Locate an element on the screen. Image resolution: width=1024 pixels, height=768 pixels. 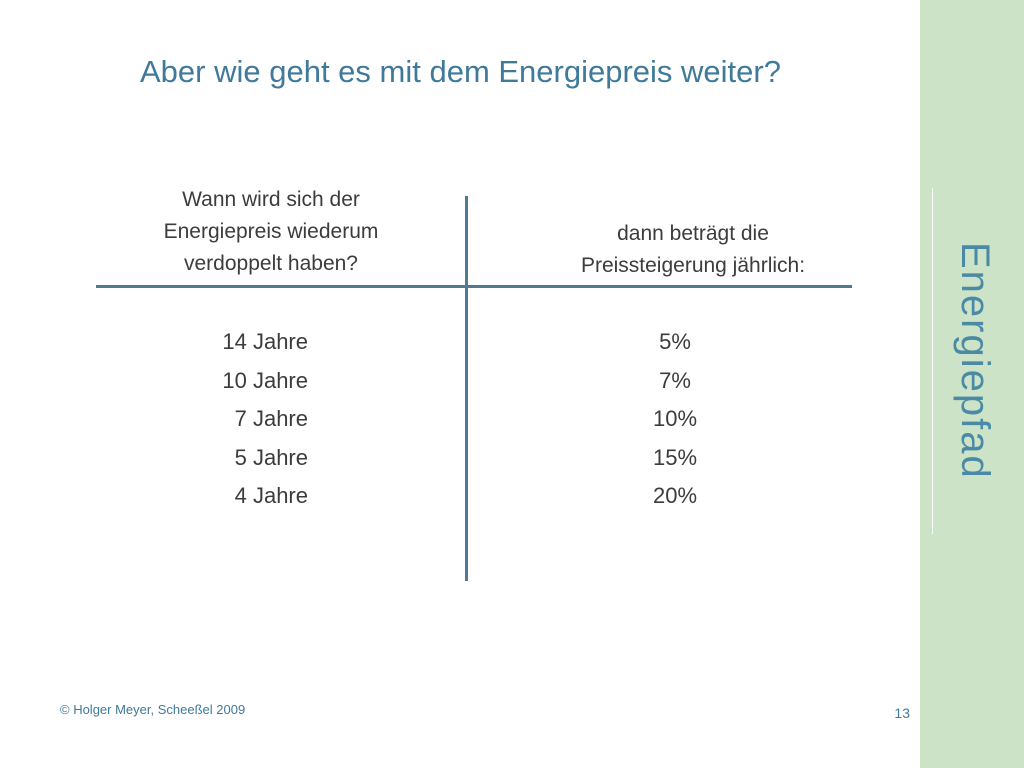
years-cell: 5 Jahre is located at coordinates (271, 457).